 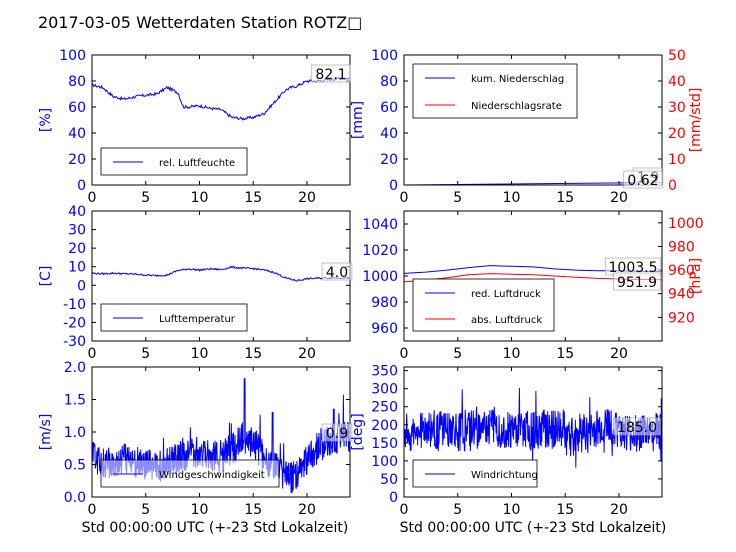 I want to click on y2-tick-label: 50, so click(x=677, y=56).